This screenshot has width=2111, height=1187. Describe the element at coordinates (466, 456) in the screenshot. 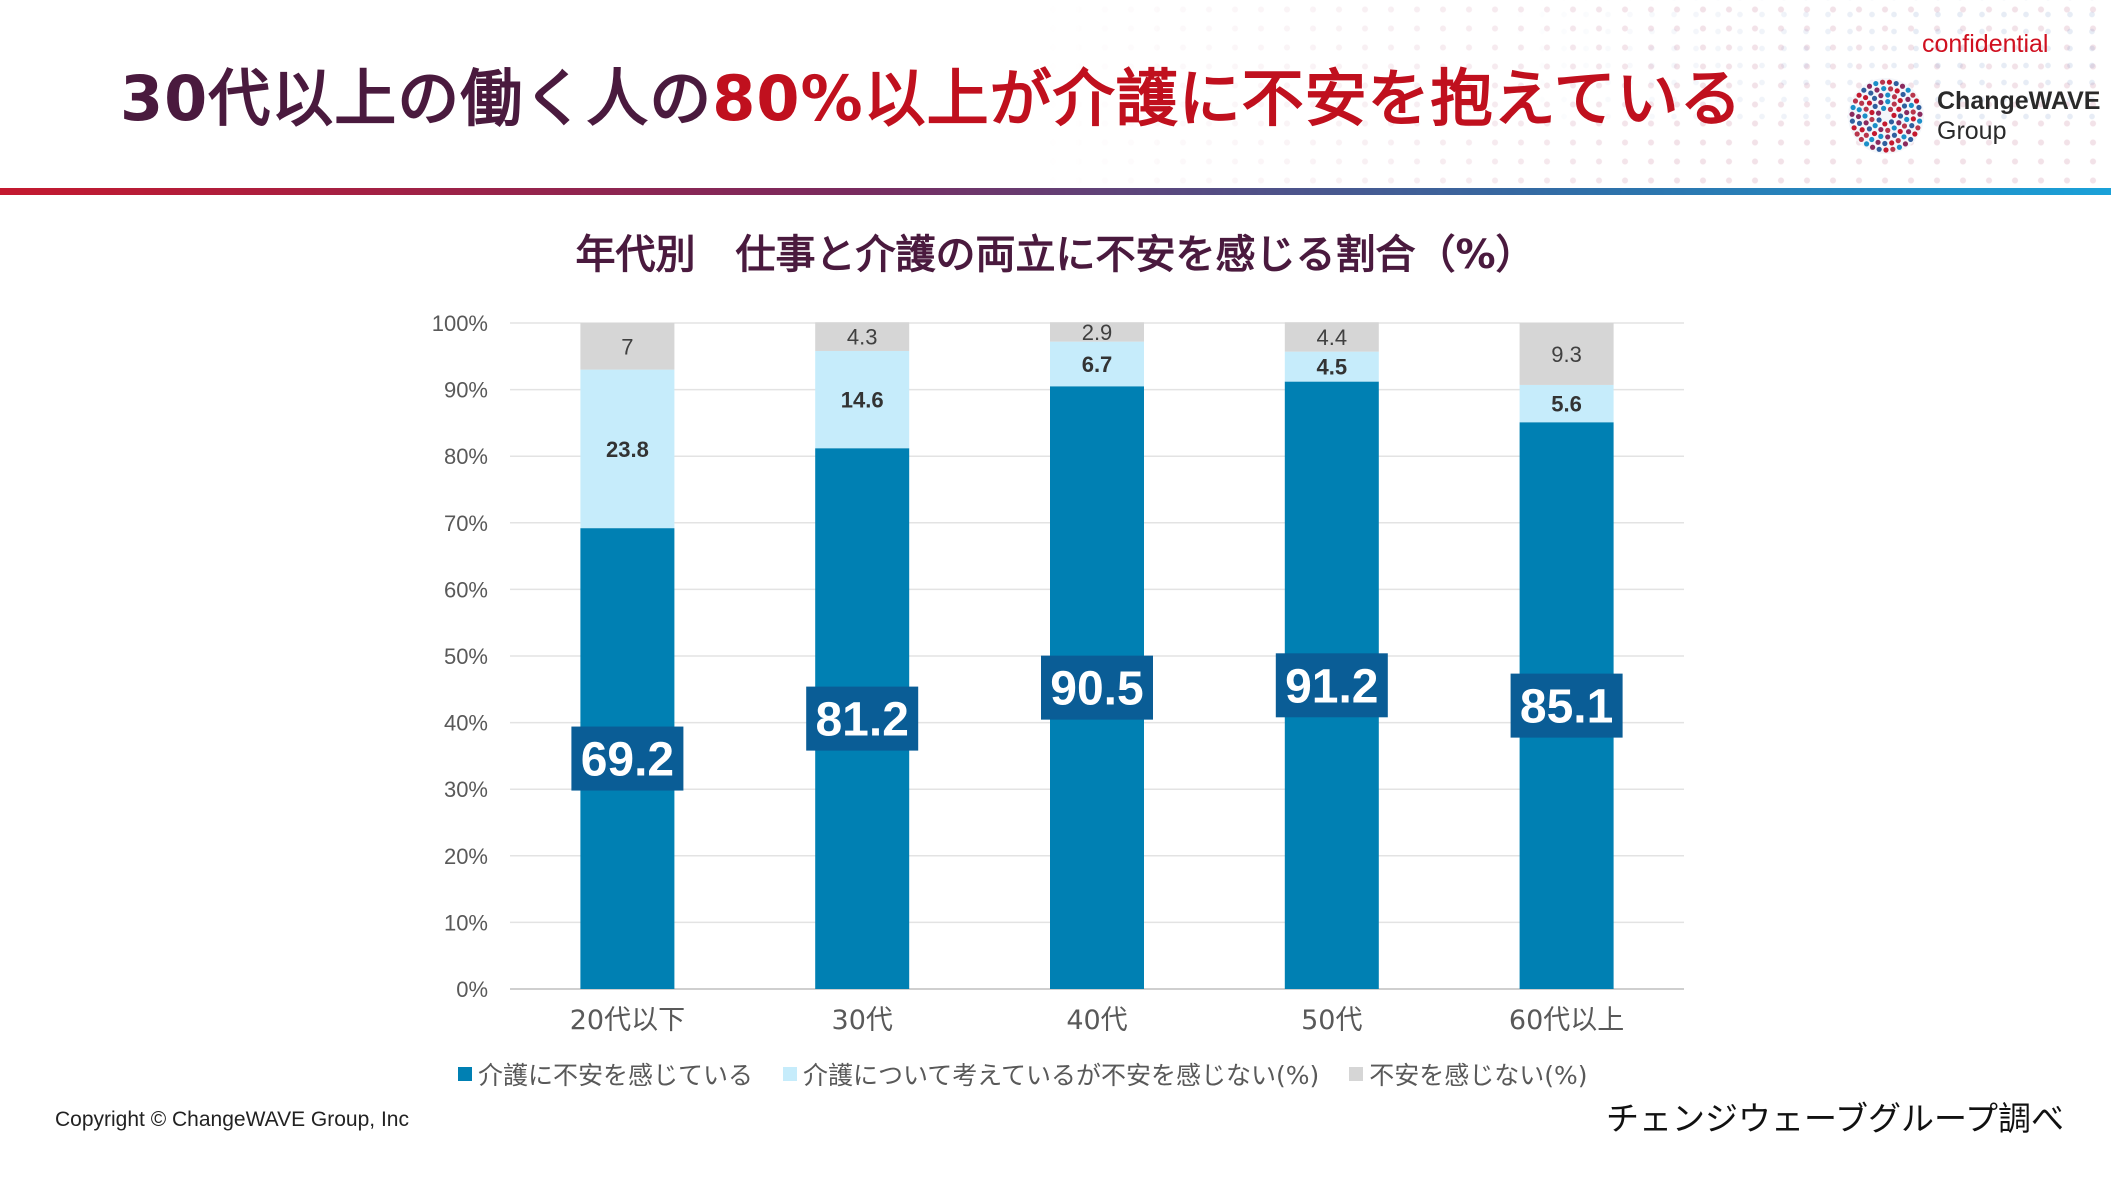

I see `y-tick-label: 80%` at that location.